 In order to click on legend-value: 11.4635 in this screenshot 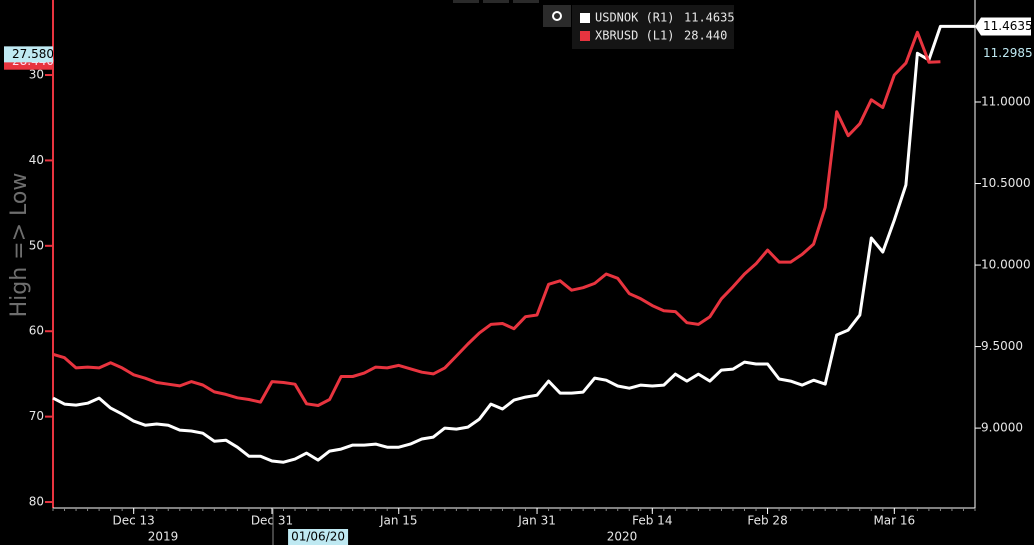, I will do `click(709, 18)`.